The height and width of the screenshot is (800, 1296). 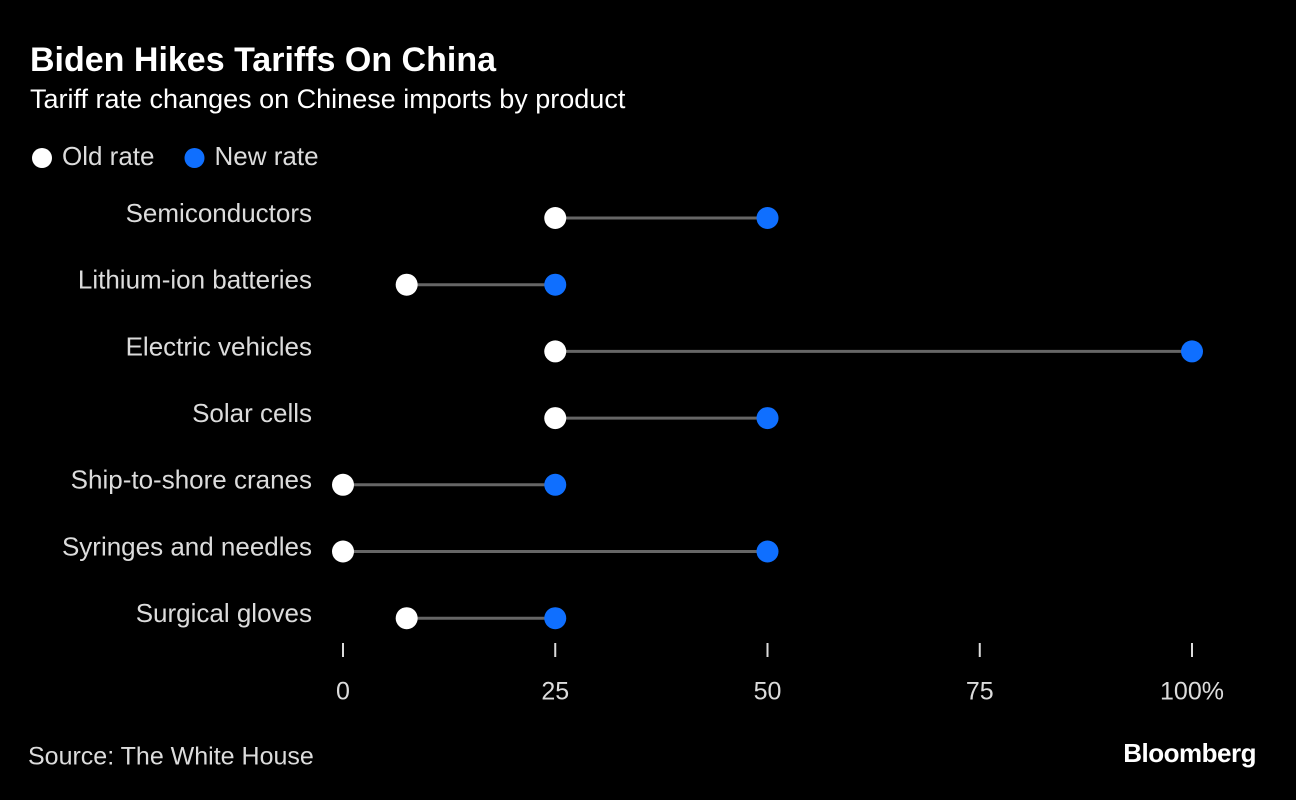 What do you see at coordinates (267, 156) in the screenshot?
I see `legend-label: New rate` at bounding box center [267, 156].